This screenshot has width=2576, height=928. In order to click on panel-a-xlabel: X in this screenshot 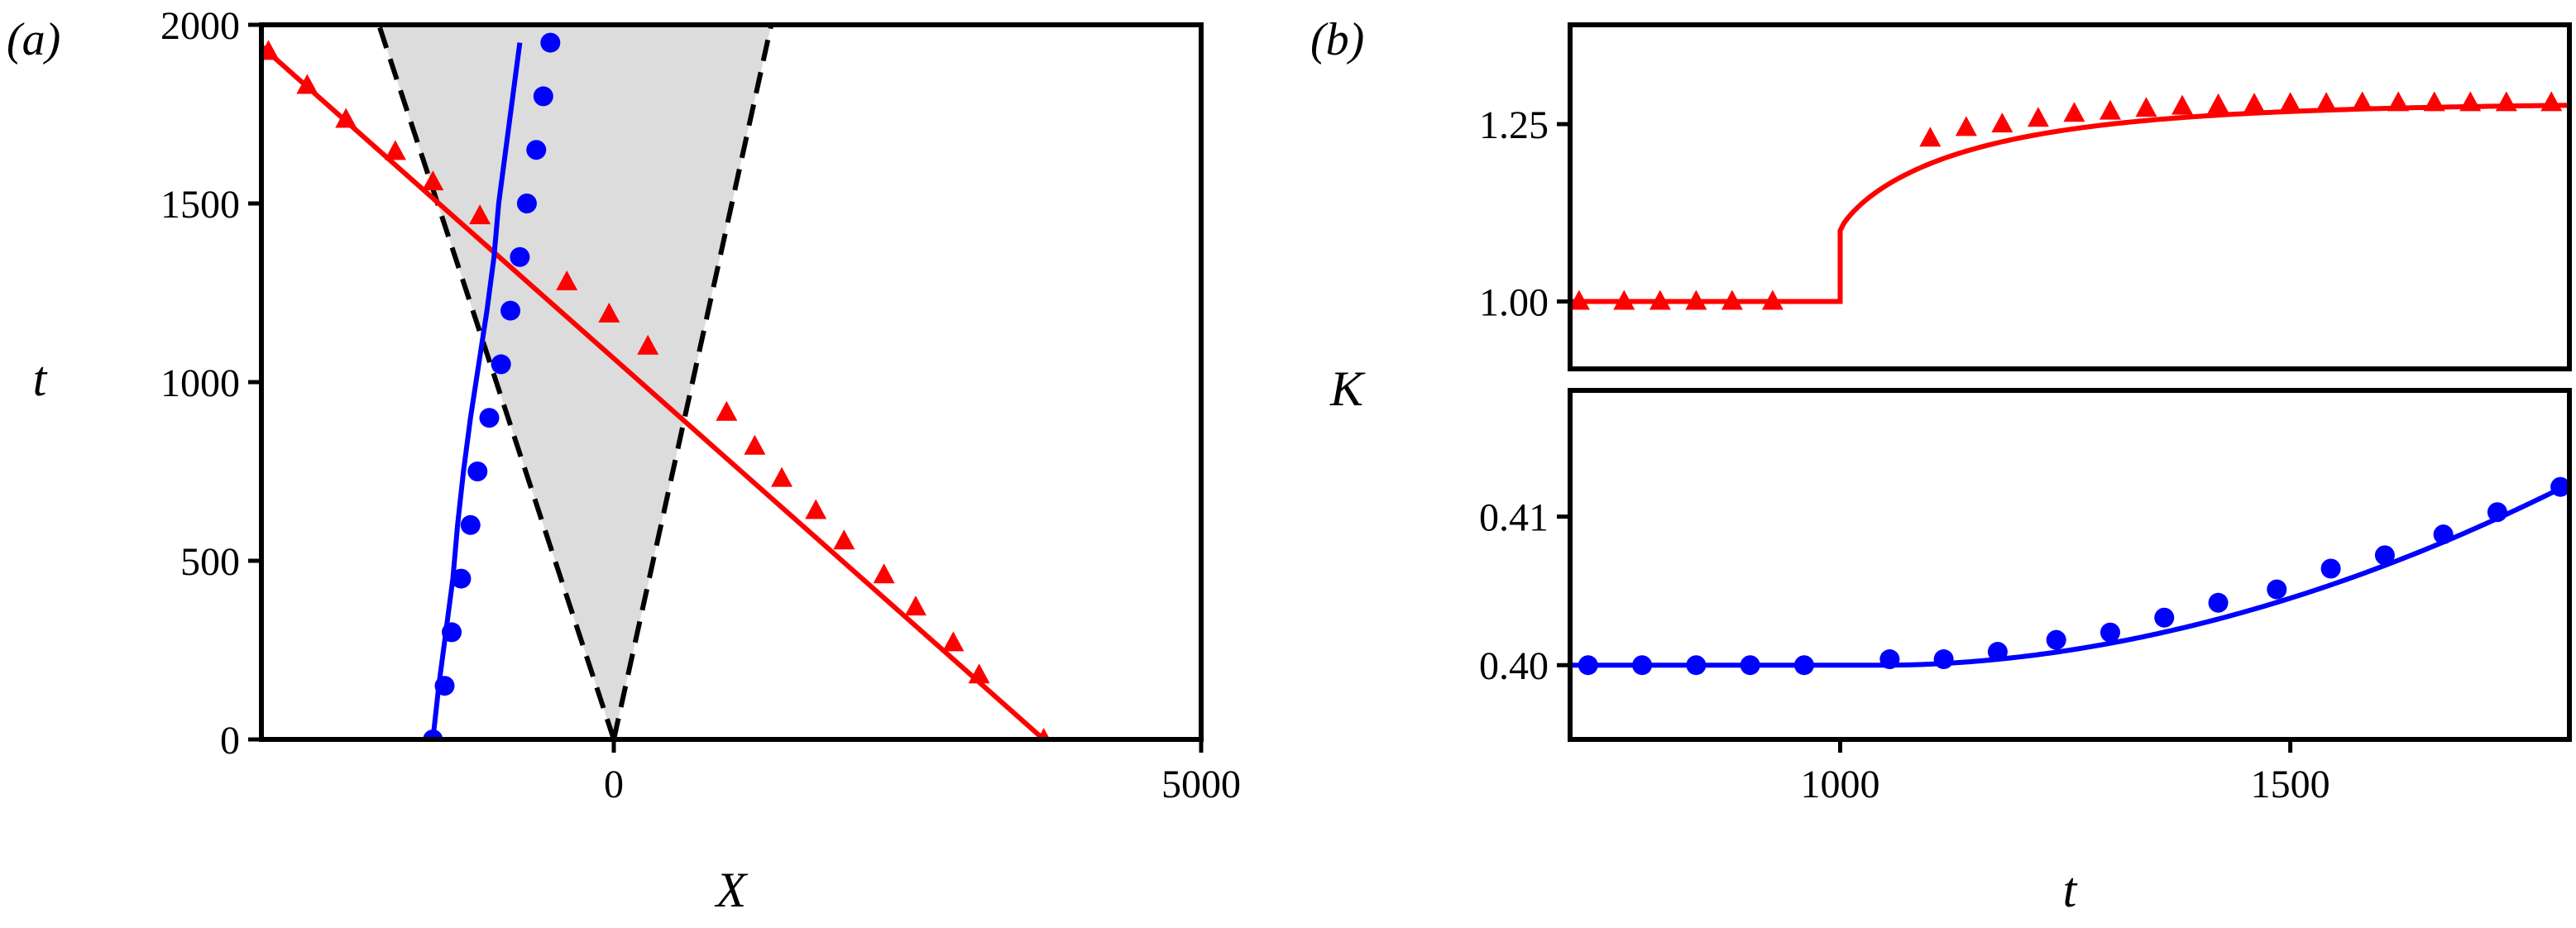, I will do `click(732, 890)`.